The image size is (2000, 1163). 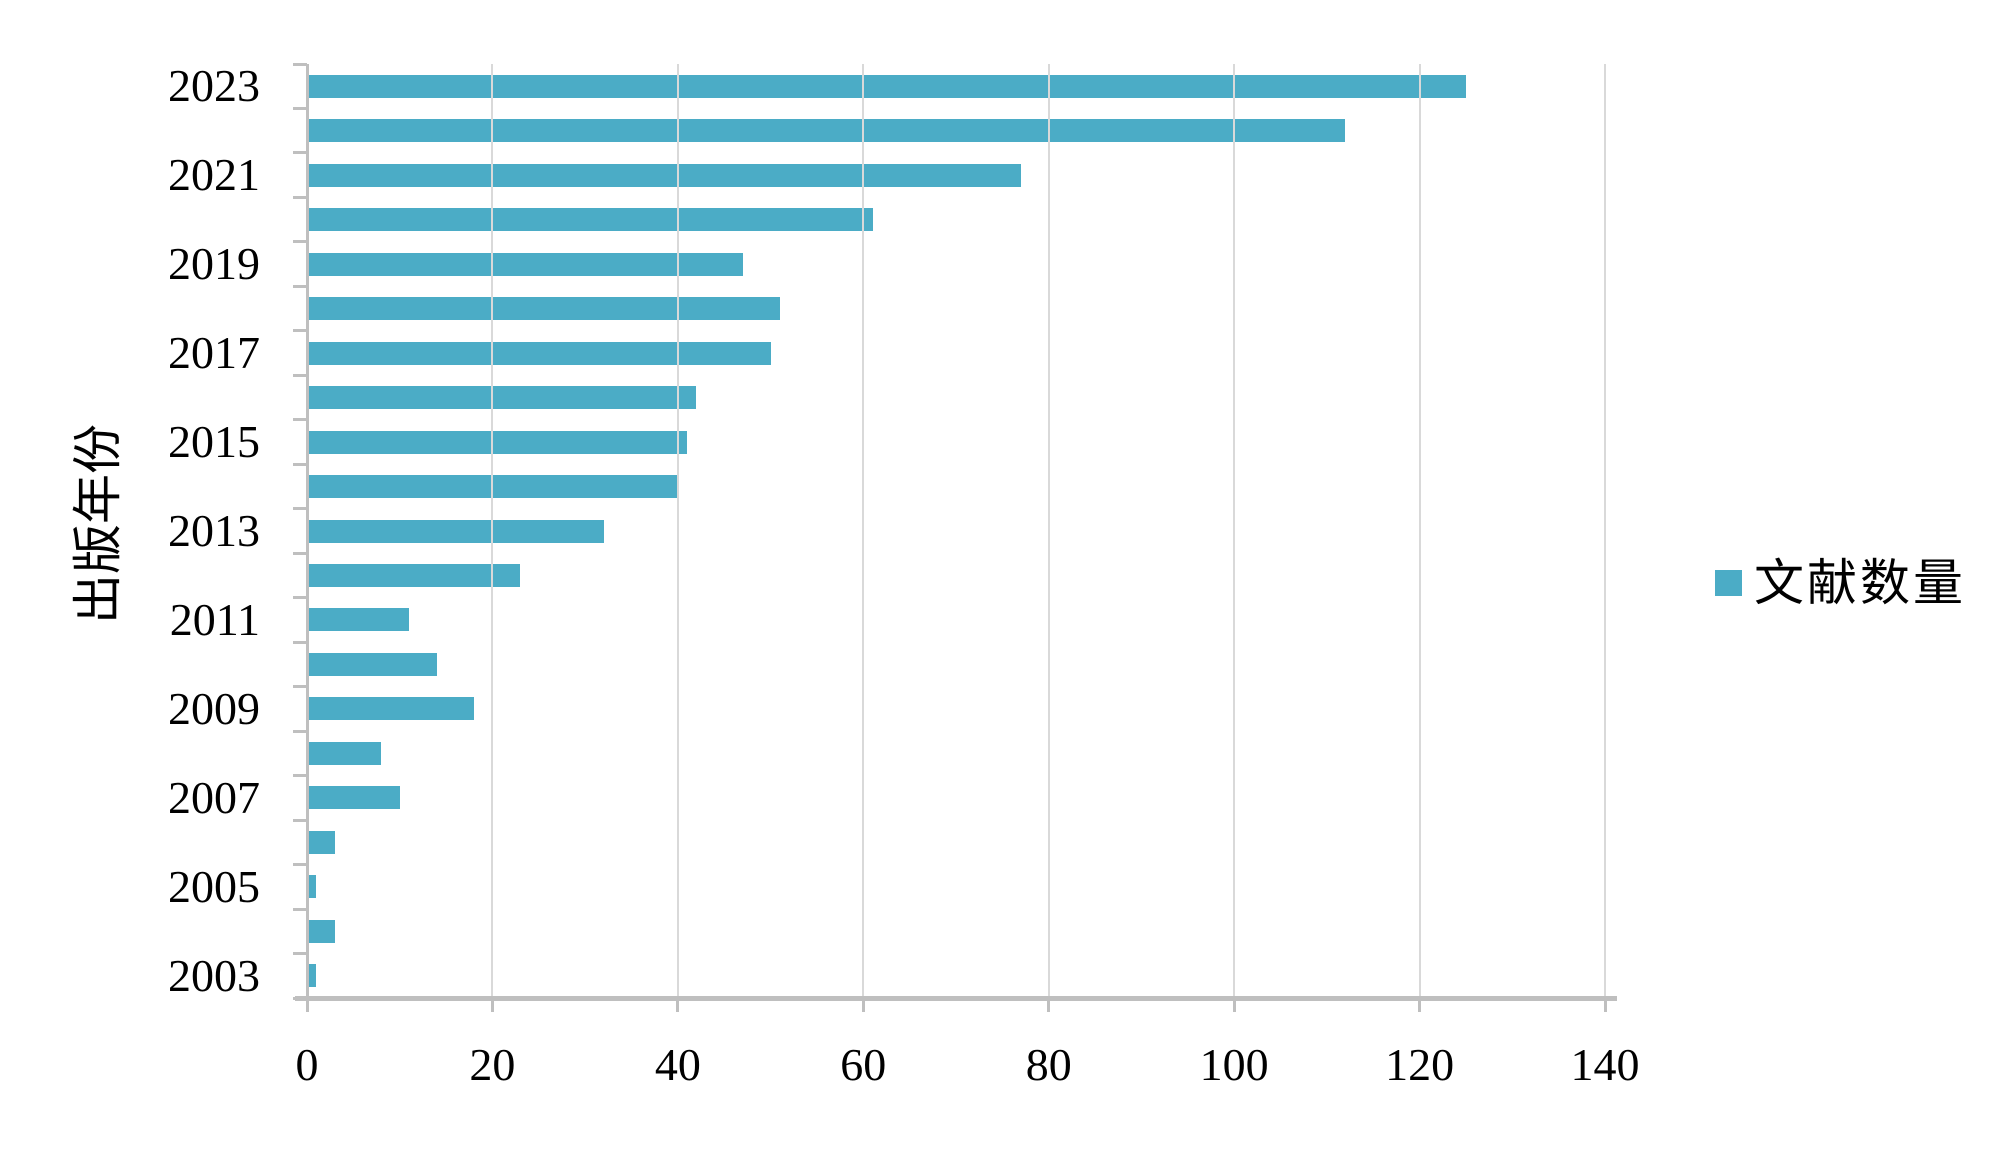 What do you see at coordinates (345, 753) in the screenshot?
I see `bar-2008` at bounding box center [345, 753].